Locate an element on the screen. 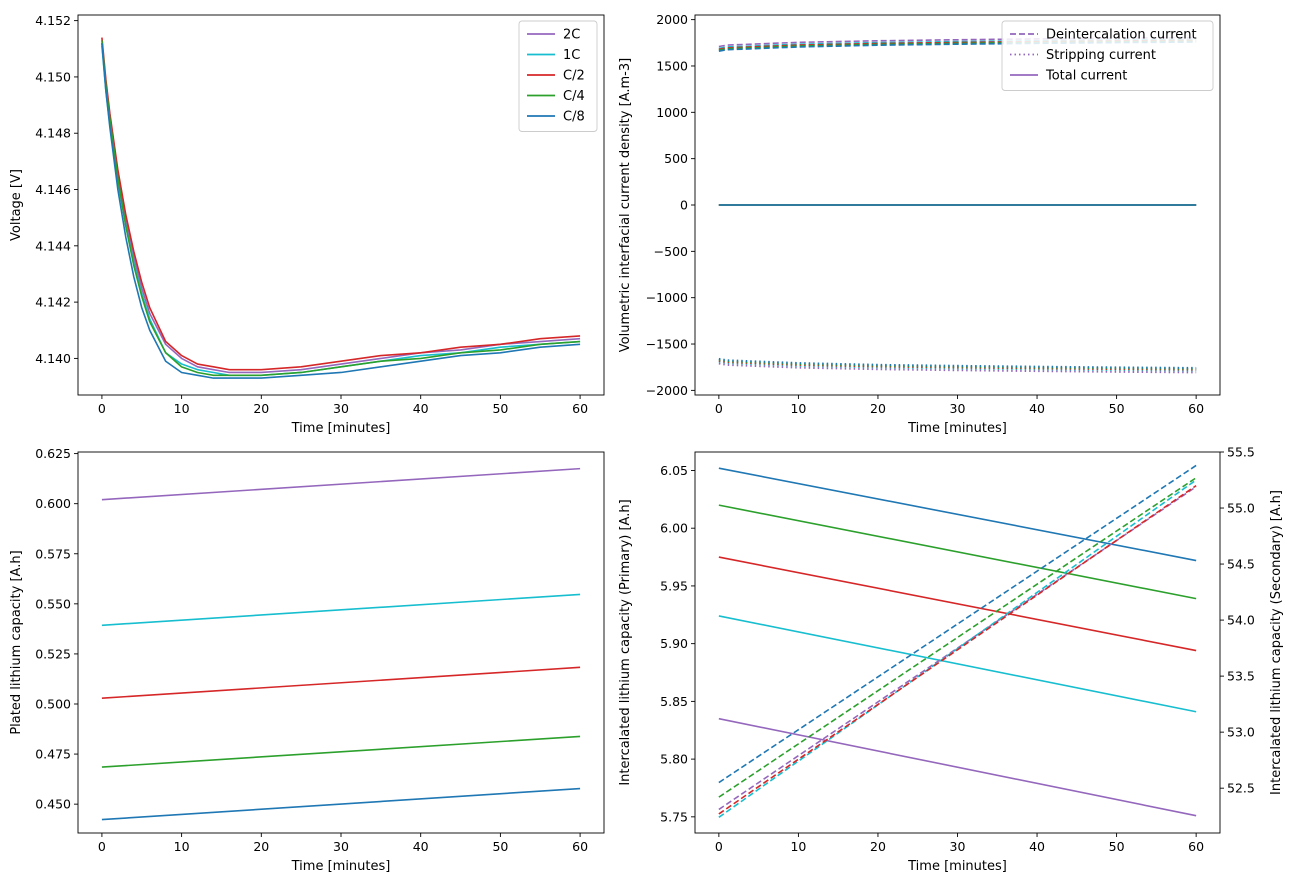  y-tick-label: 4.142 is located at coordinates (53, 302).